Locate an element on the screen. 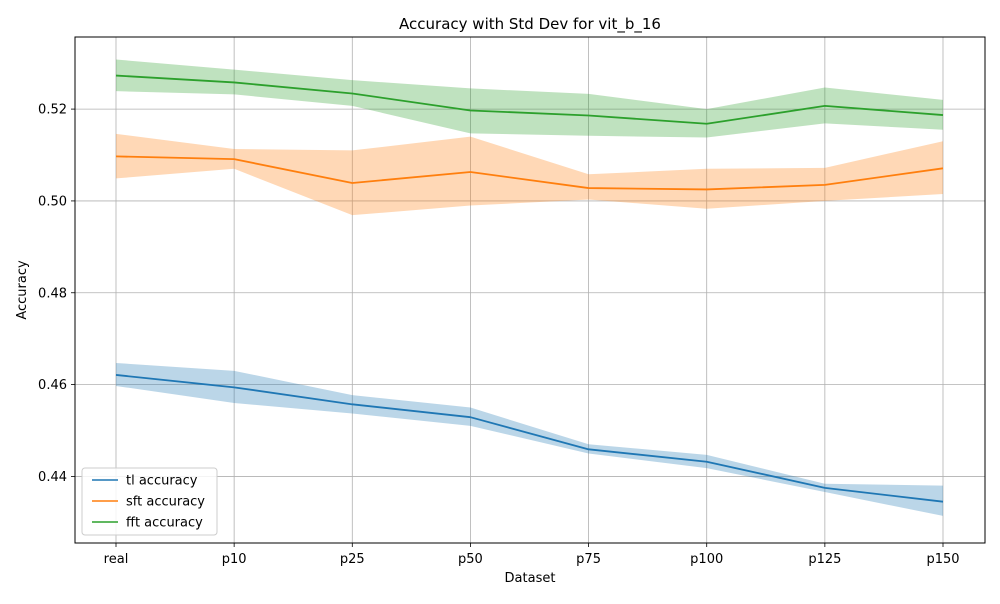 The image size is (1000, 604). legend: tl accuracy sft accuracy fft accuracy is located at coordinates (149, 501).